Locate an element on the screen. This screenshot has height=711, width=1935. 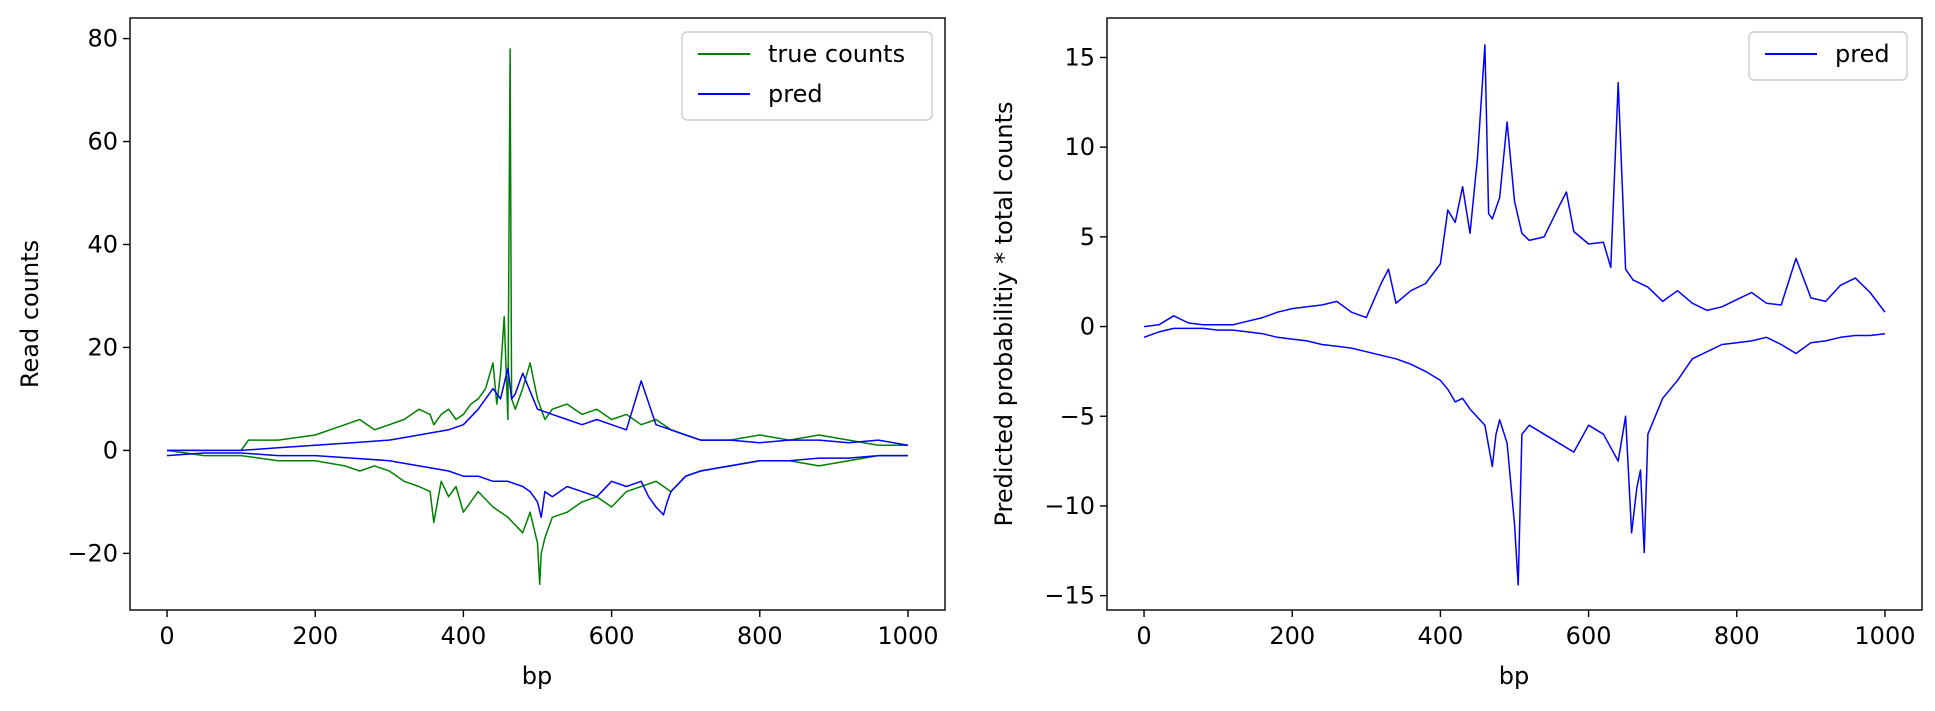
y-tick-label: −10 is located at coordinates (1069, 506).